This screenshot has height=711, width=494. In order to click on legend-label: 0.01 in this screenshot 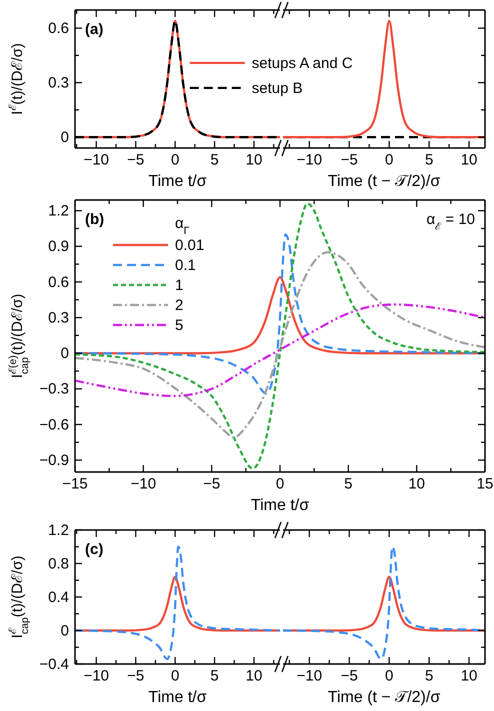, I will do `click(189, 245)`.